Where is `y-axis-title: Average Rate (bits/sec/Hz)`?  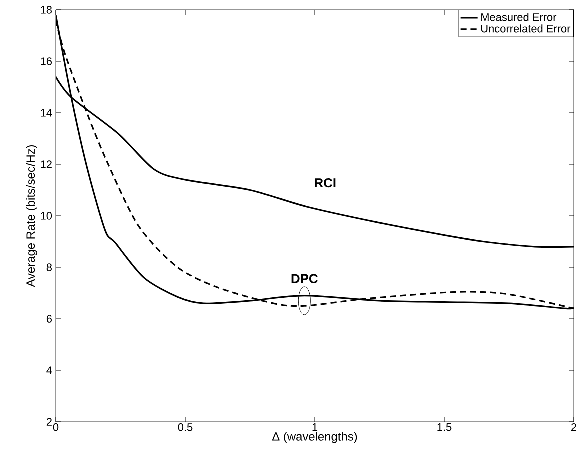
y-axis-title: Average Rate (bits/sec/Hz) is located at coordinates (32, 216).